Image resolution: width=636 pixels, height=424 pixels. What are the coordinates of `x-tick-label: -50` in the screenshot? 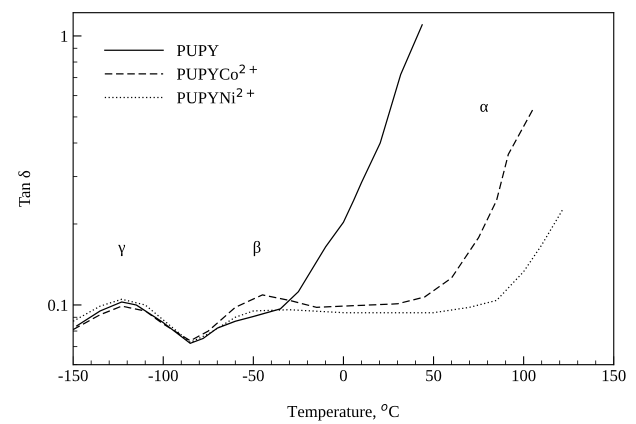 It's located at (253, 376).